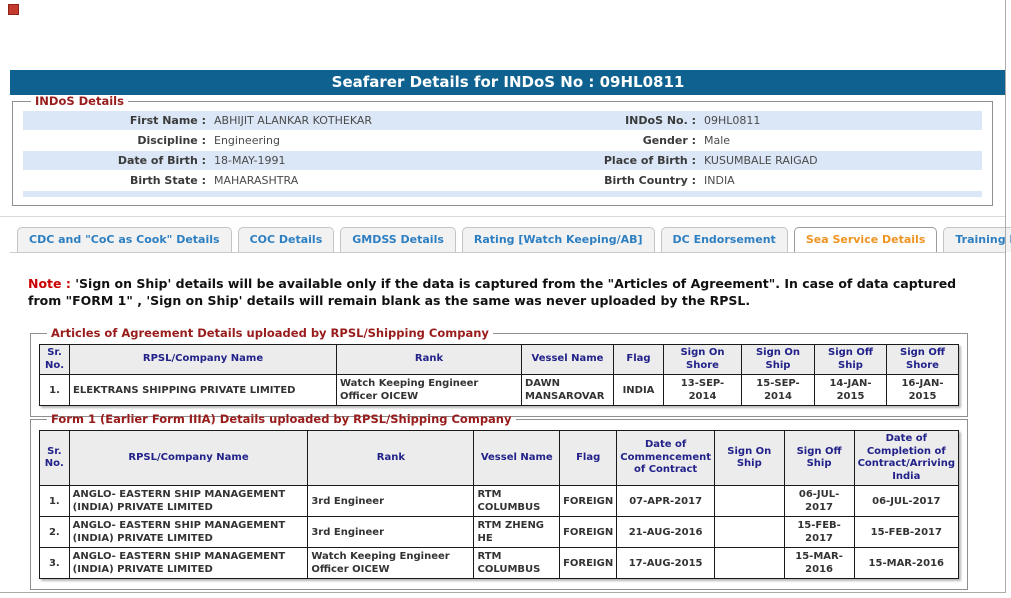  Describe the element at coordinates (660, 120) in the screenshot. I see `field-label-indos-no: INDoS No. :` at that location.